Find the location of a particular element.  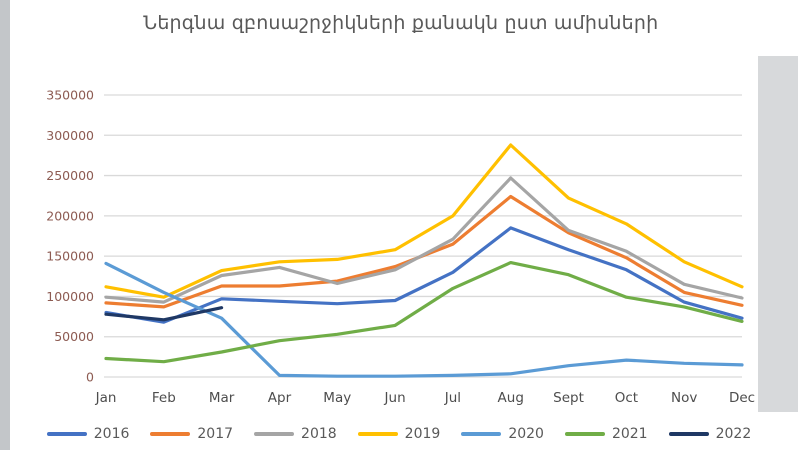

legend-swatch-2021 is located at coordinates (584, 434).